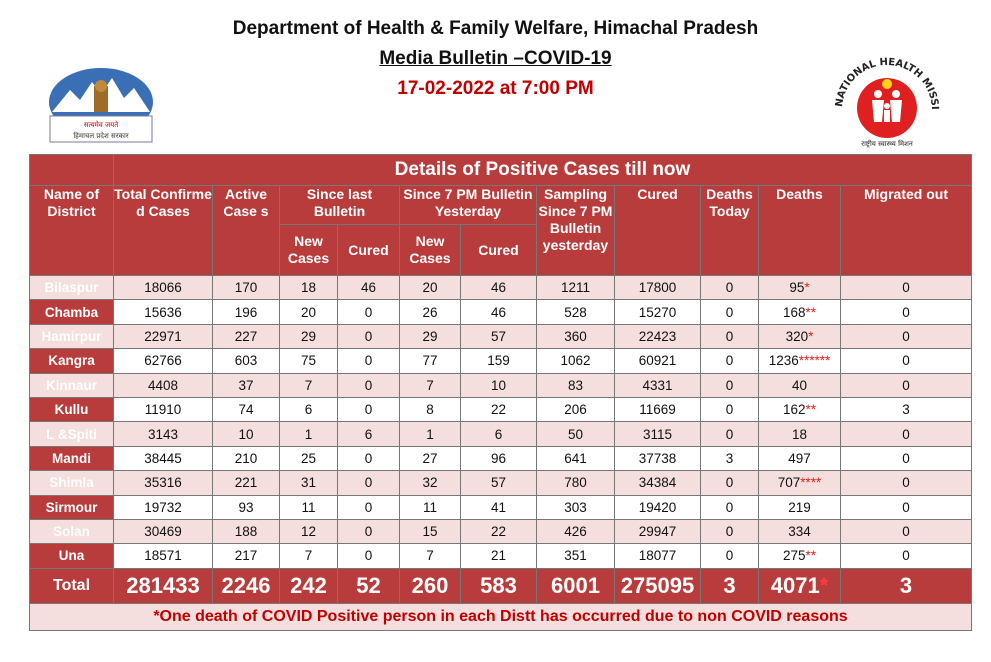 This screenshot has width=991, height=662. I want to click on cell-cured: 37738, so click(657, 458).